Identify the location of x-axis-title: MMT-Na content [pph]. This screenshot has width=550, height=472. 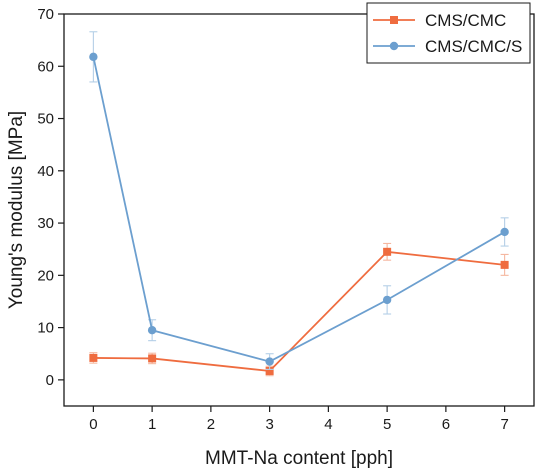
(299, 458).